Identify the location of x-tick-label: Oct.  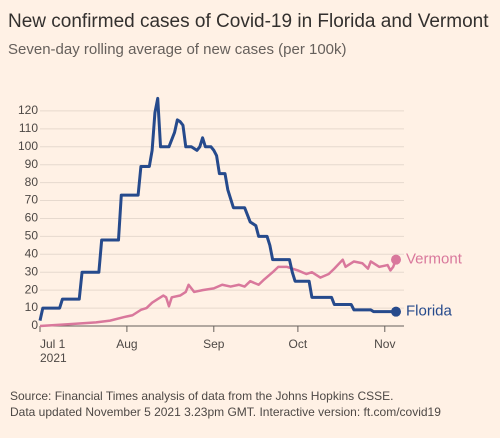
(298, 344).